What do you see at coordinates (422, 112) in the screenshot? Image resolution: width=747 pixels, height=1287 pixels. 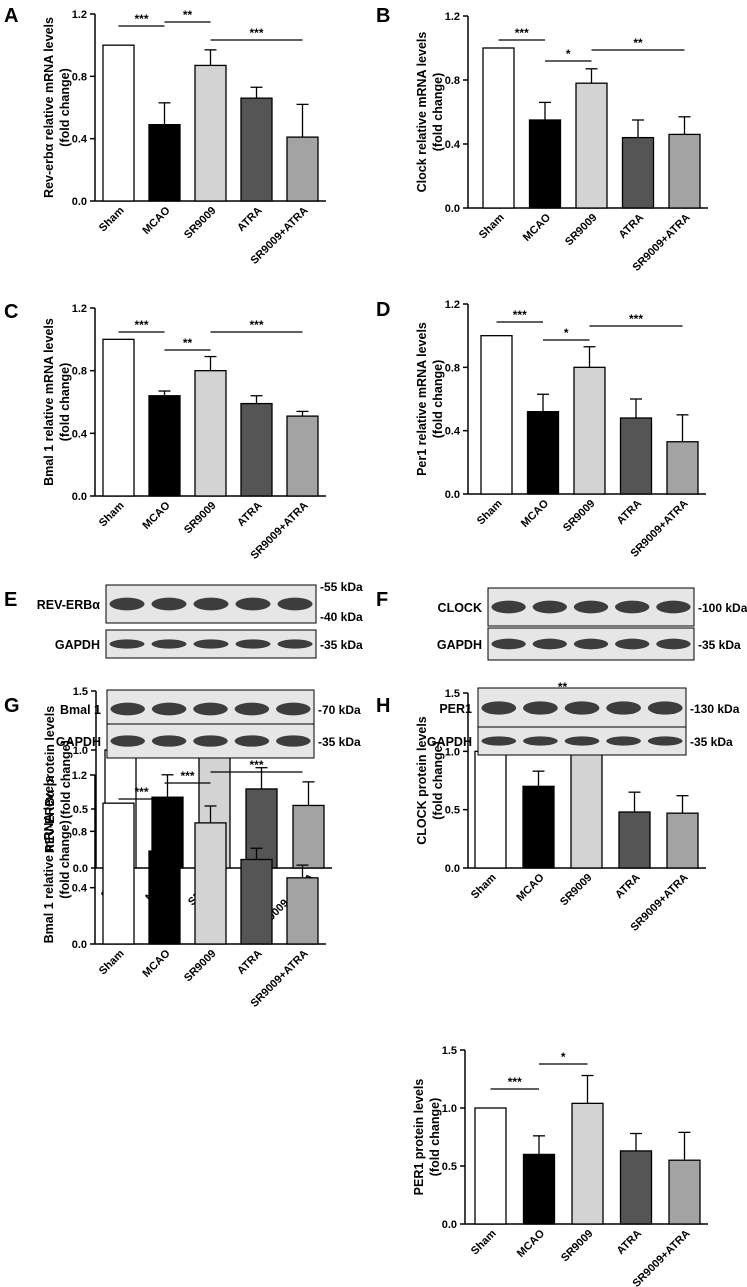 I see `y-axis-label: Clock relative mRNA levels` at bounding box center [422, 112].